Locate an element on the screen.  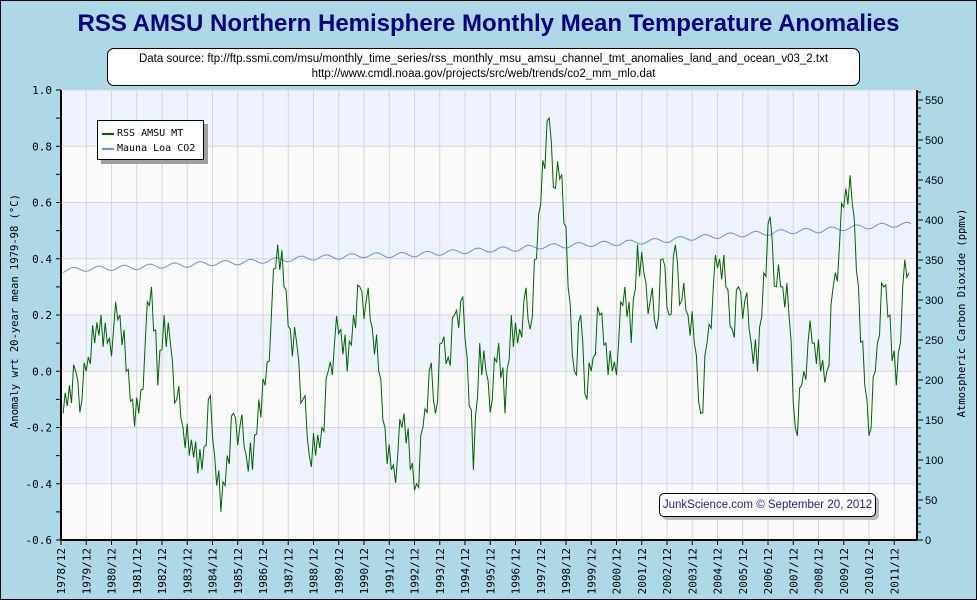
x-tick-label: 1978/12 is located at coordinates (61, 571).